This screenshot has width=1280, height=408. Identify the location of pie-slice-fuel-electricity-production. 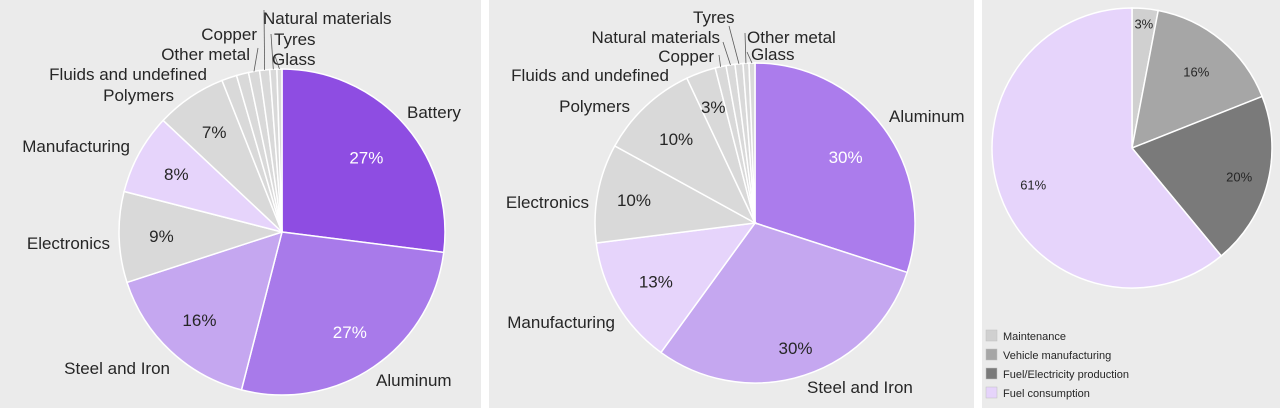
(1201, 176).